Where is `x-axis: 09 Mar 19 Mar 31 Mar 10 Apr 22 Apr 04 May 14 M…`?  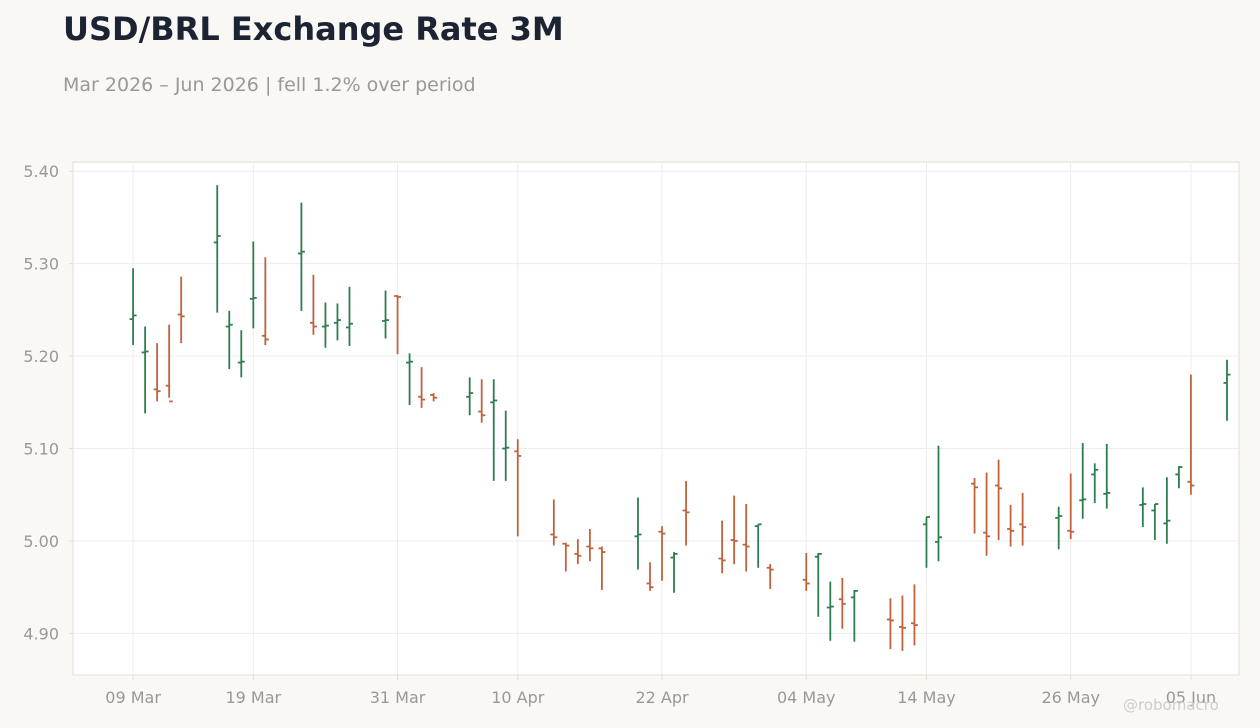 x-axis: 09 Mar 19 Mar 31 Mar 10 Apr 22 Apr 04 May 14 M… is located at coordinates (660, 691).